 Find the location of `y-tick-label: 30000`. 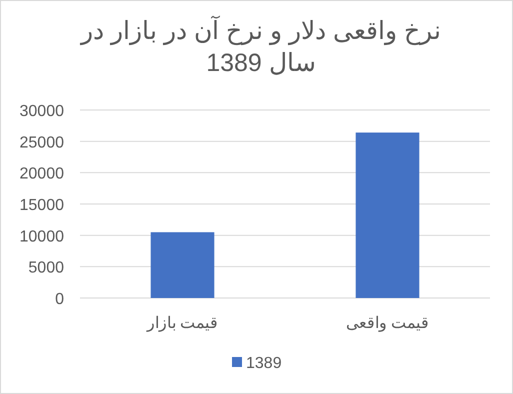

y-tick-label: 30000 is located at coordinates (42, 111).